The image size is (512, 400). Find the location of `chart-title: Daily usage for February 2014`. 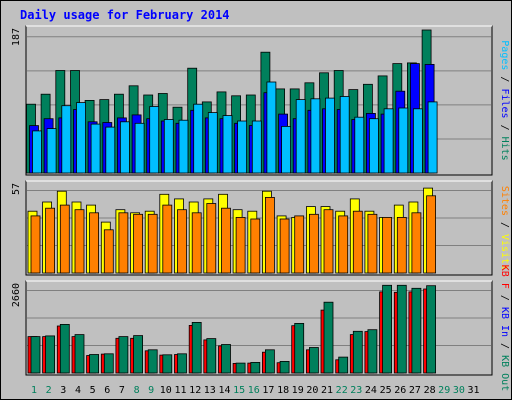

chart-title: Daily usage for February 2014 is located at coordinates (125, 15).